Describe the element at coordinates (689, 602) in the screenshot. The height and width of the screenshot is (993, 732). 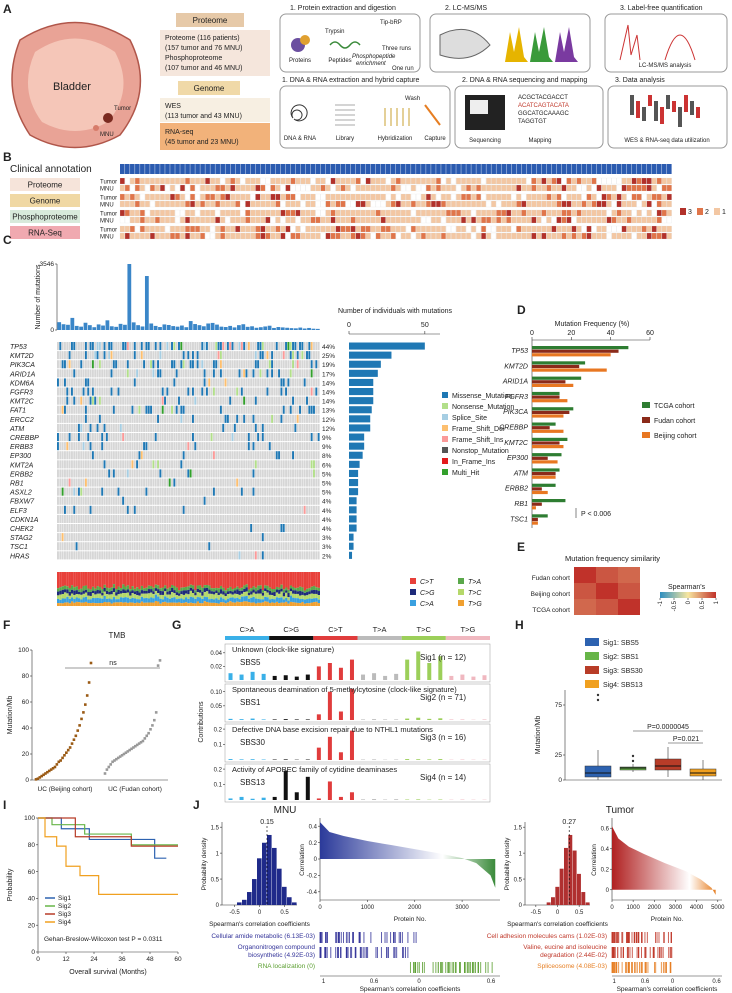
I see `legend-tick-label: 0` at that location.